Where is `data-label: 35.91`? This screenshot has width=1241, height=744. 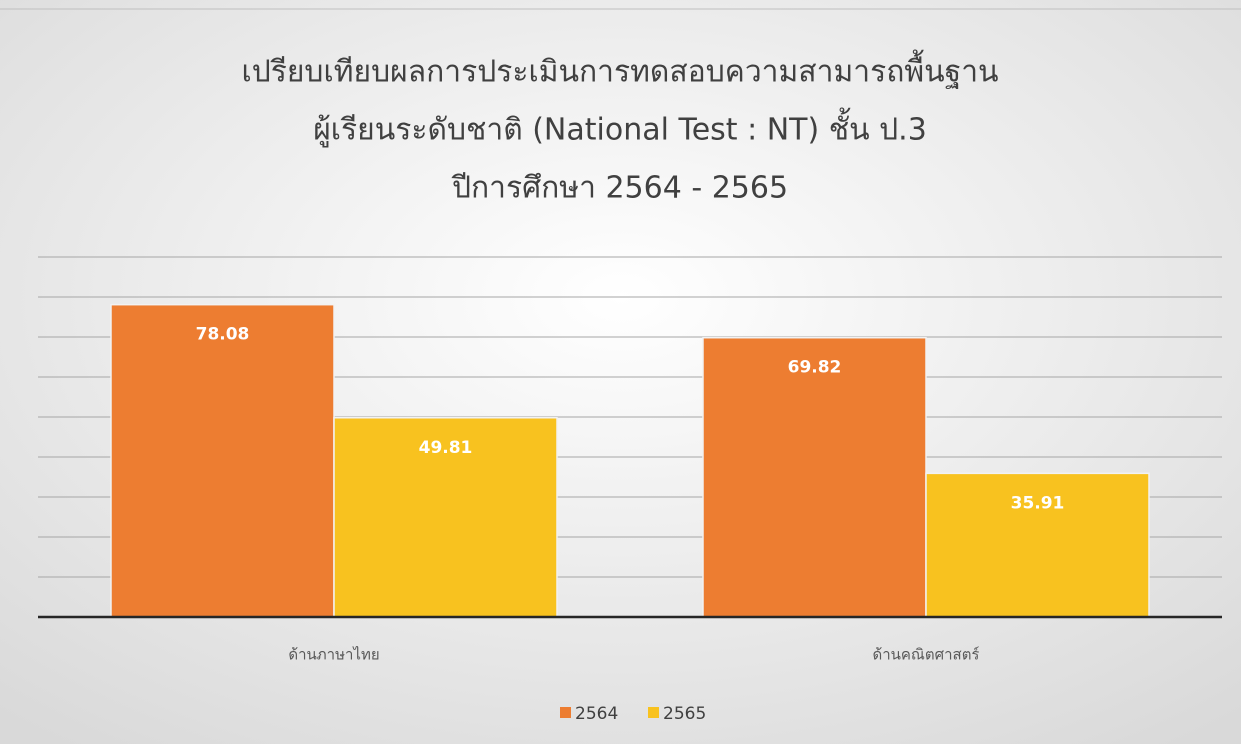 data-label: 35.91 is located at coordinates (1038, 503).